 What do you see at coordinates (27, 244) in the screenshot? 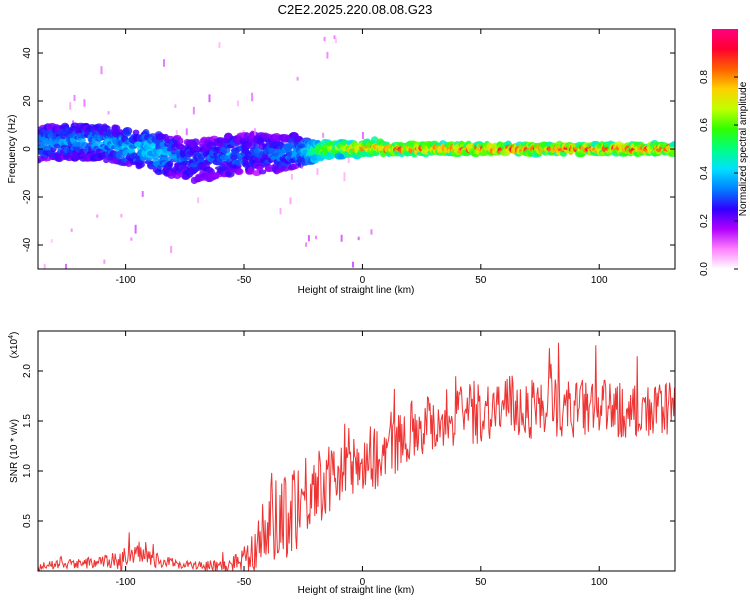
I see `y-tick-label: -40` at bounding box center [27, 244].